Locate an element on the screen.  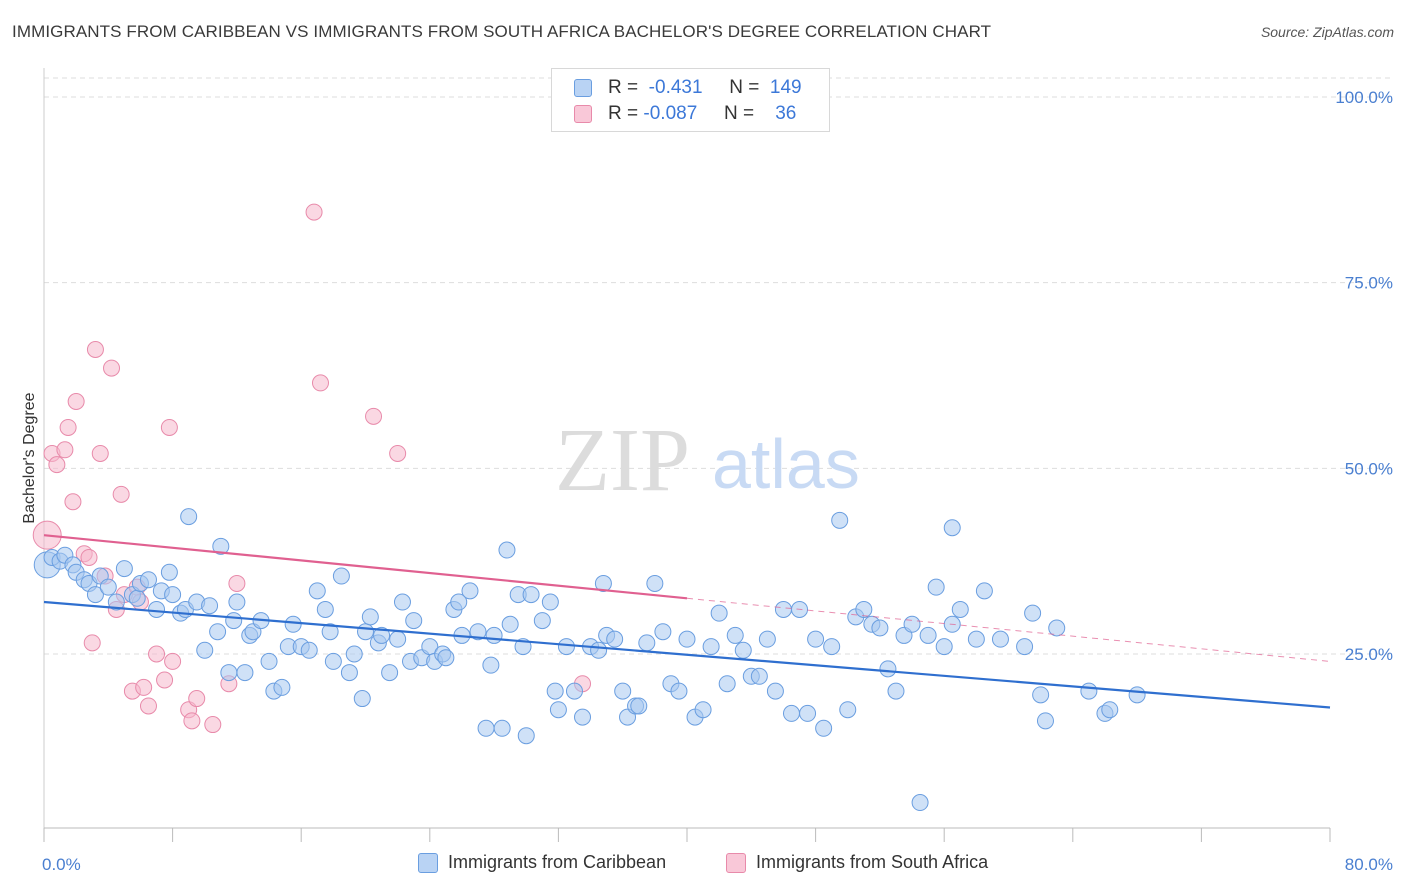
y-axis-label: Bachelor's Degree is located at coordinates (29, 457).